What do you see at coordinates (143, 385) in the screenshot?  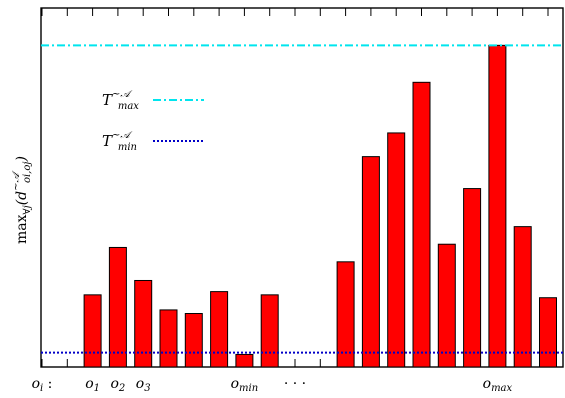 I see `x-tick-label: o3` at bounding box center [143, 385].